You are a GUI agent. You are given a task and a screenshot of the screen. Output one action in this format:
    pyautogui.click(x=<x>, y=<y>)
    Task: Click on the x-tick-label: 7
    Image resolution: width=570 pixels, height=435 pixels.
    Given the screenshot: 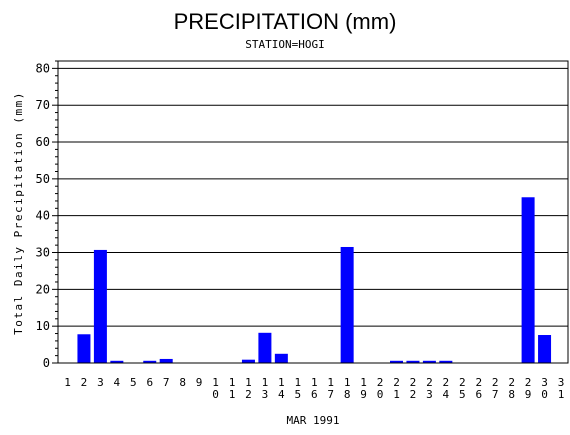 What is the action you would take?
    pyautogui.click(x=166, y=382)
    